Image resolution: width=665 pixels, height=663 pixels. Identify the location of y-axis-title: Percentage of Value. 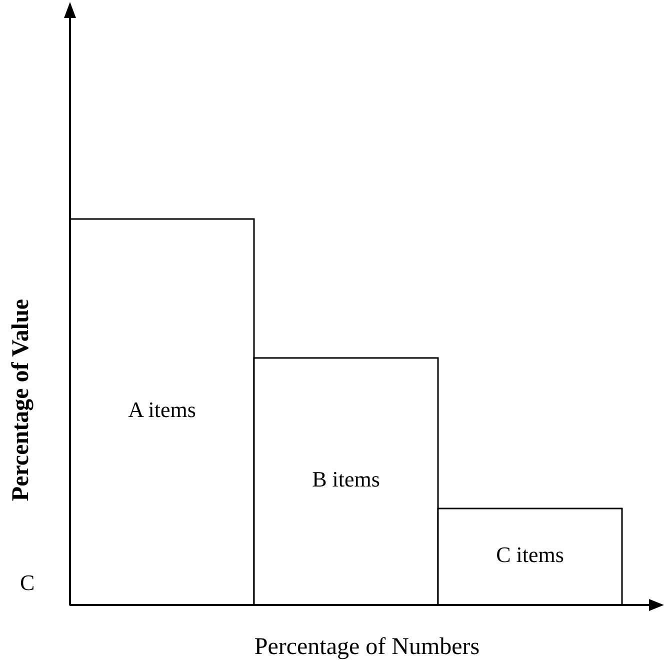
(21, 400).